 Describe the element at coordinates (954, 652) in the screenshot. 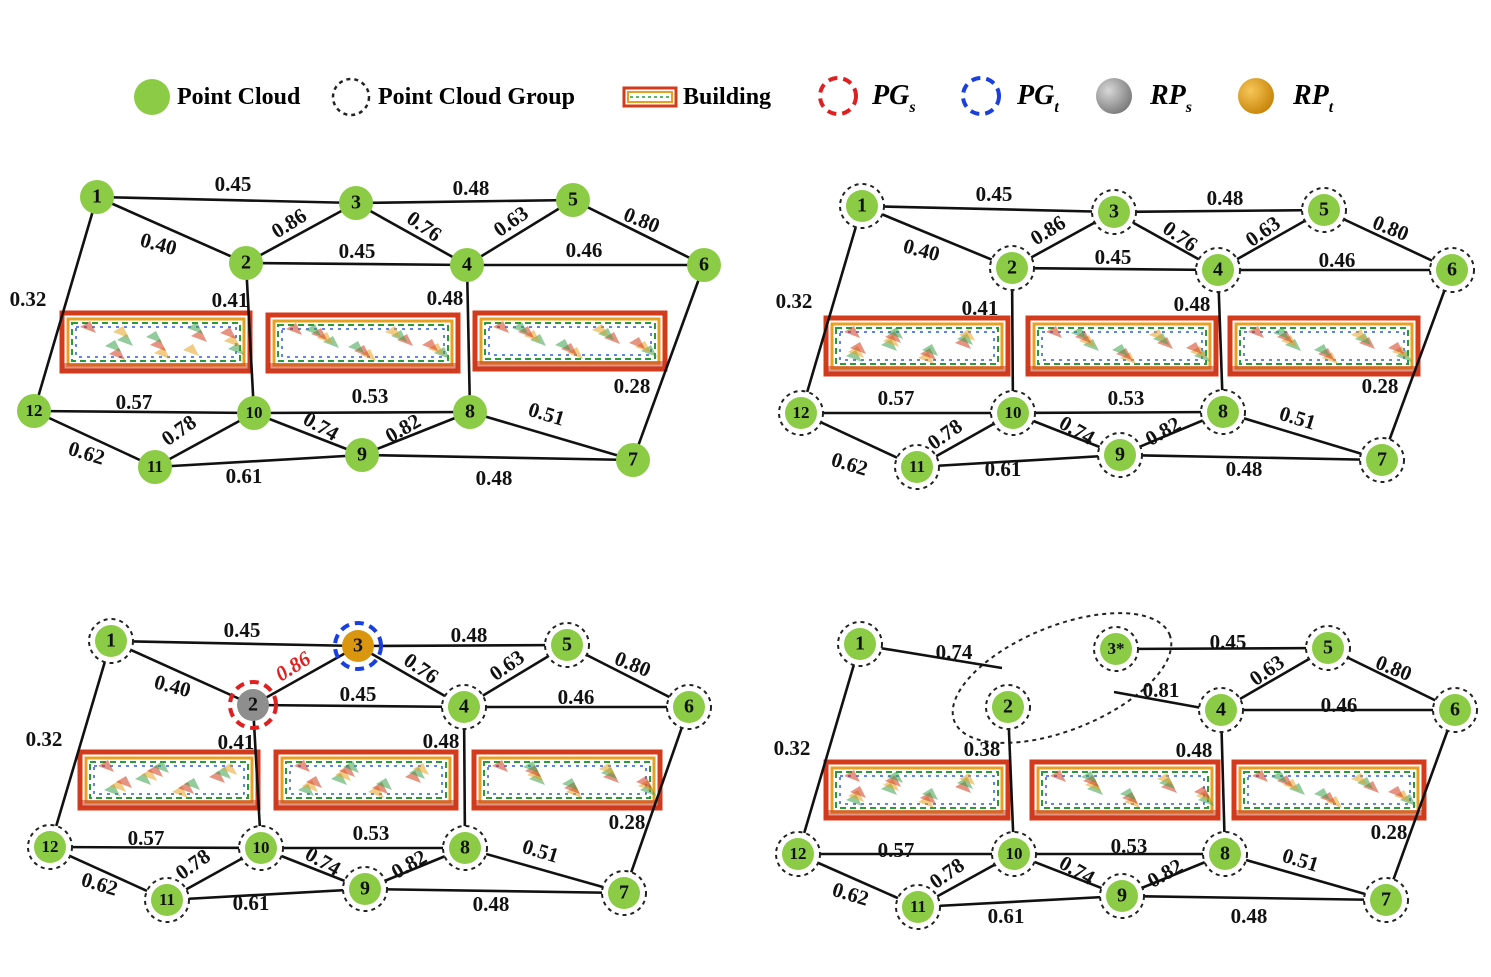

I see `edge-weight-1-3*: 0.74` at that location.